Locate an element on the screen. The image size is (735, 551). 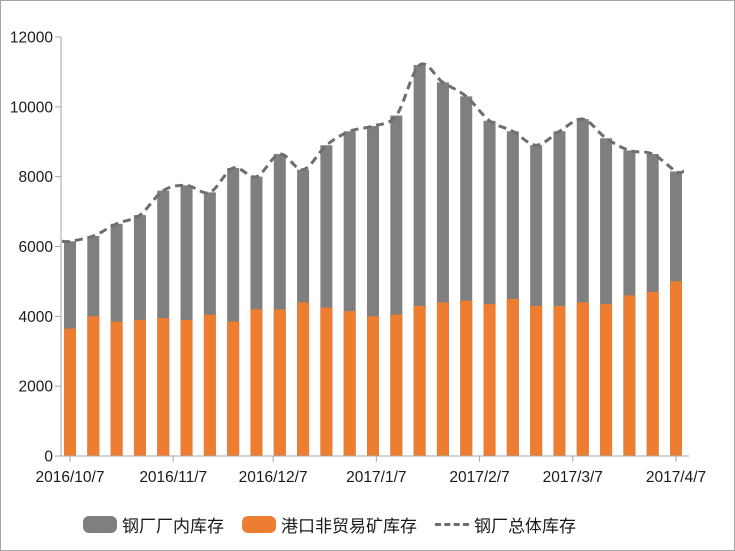
legend-swatch-orange is located at coordinates (259, 524).